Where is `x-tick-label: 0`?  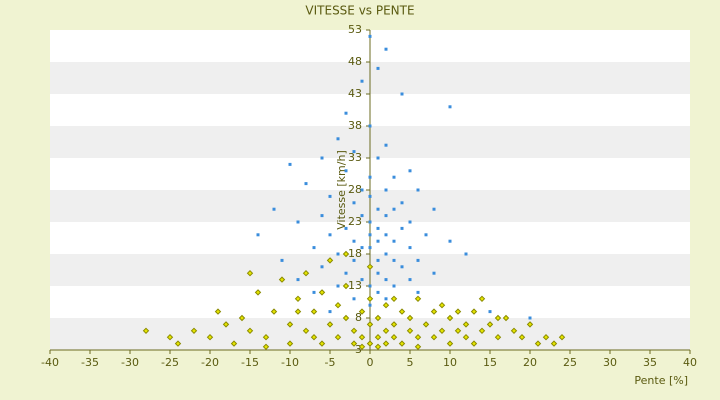
x-tick-label: 0 is located at coordinates (370, 362).